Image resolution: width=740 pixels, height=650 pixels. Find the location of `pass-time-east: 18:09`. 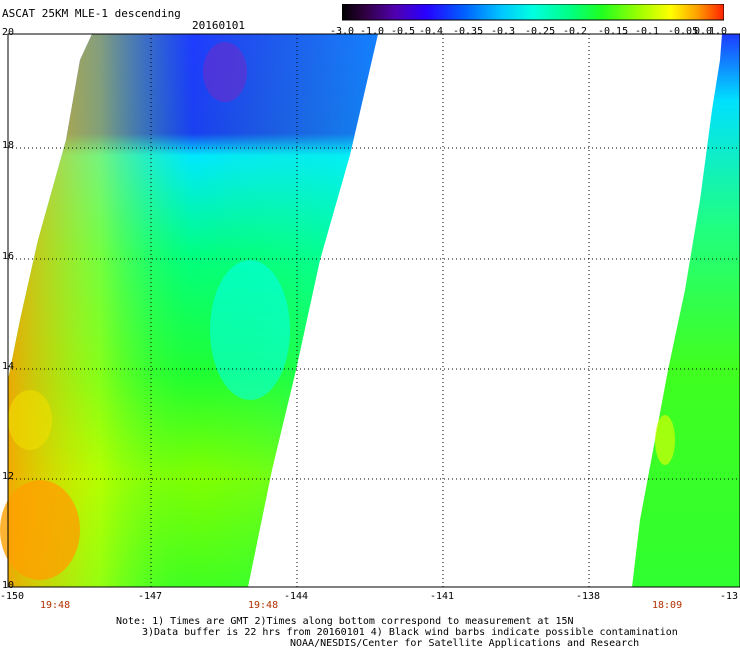

pass-time-east: 18:09 is located at coordinates (667, 605).